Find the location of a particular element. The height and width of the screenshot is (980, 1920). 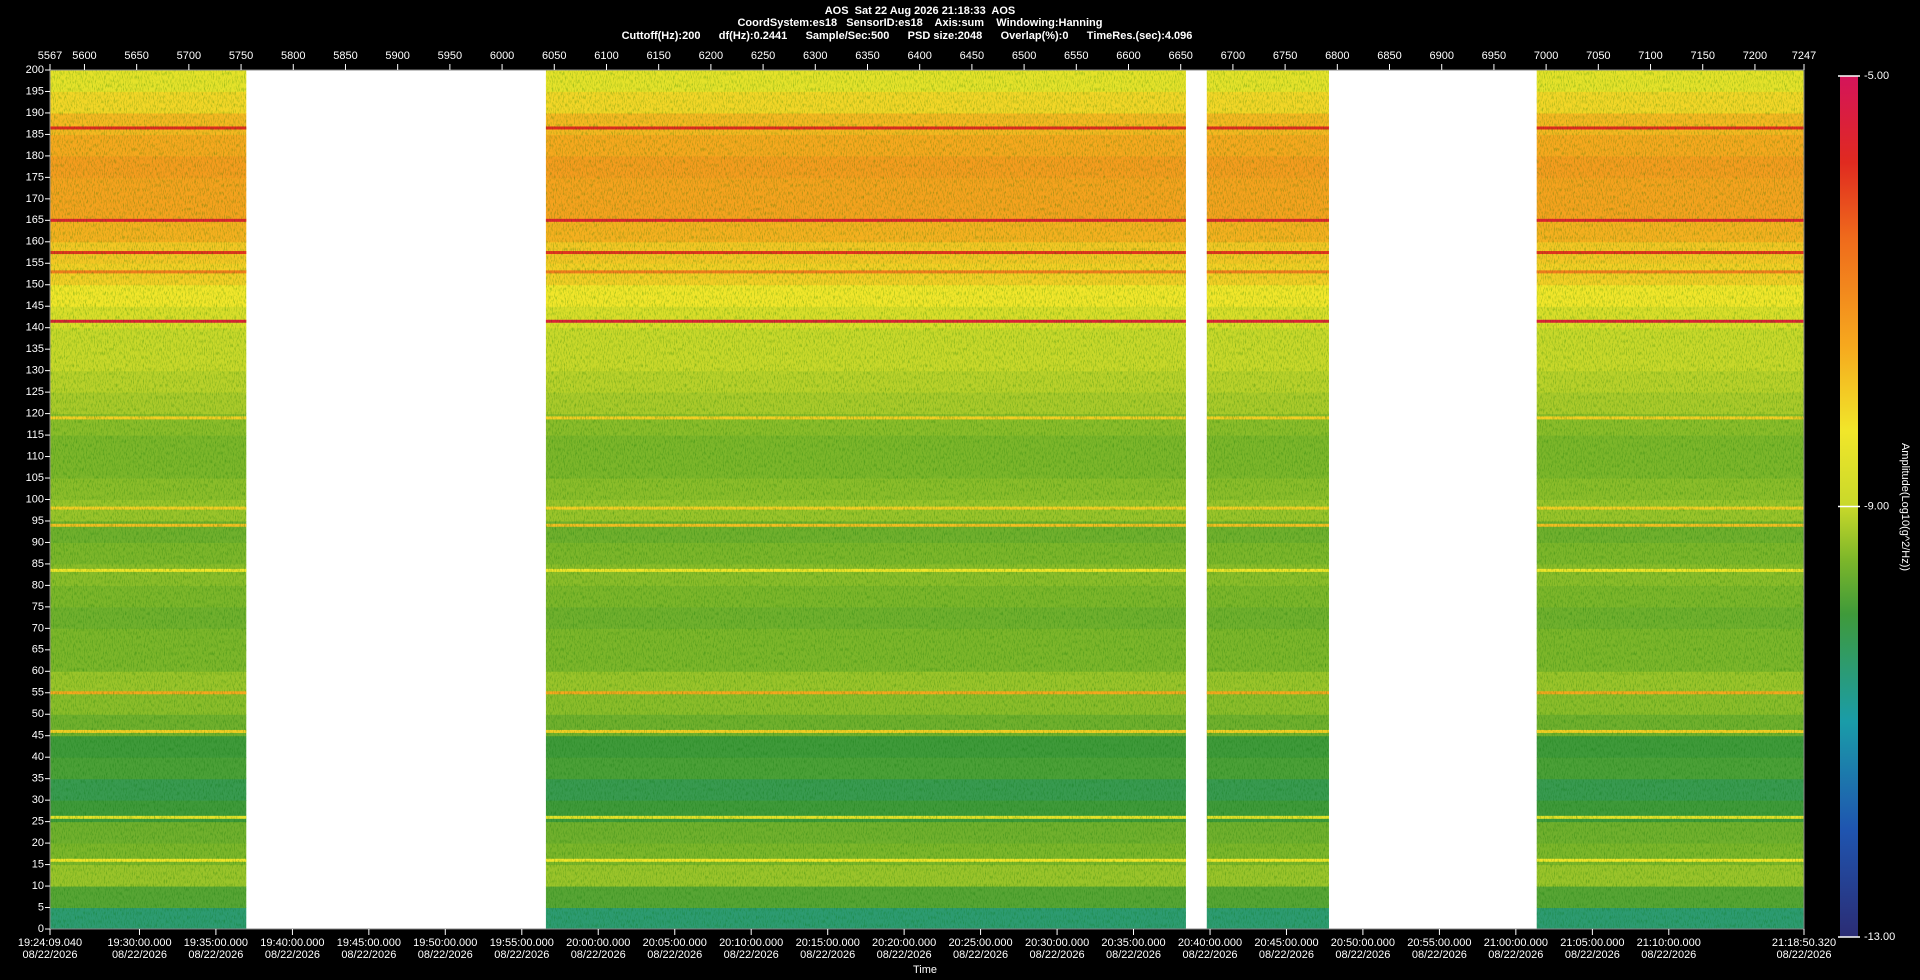

x-tick-label: 6550 is located at coordinates (1076, 56).